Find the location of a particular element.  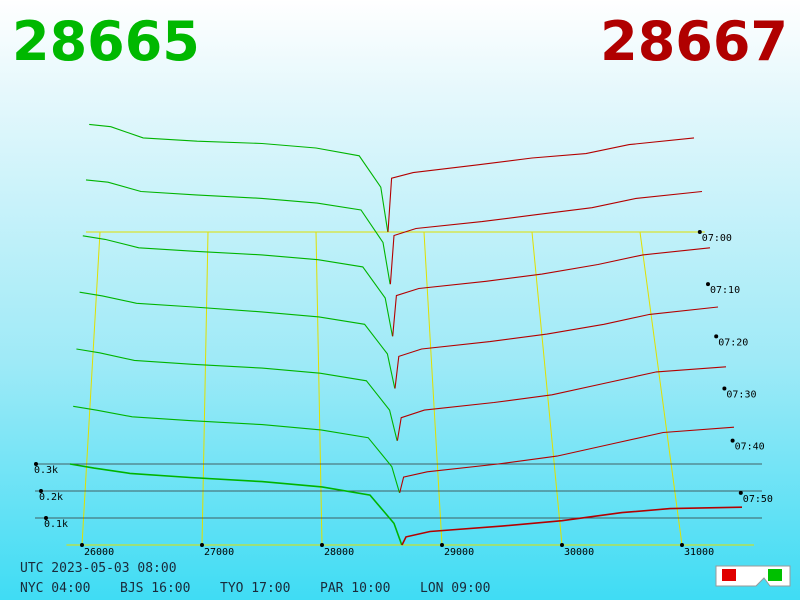

city-time: NYC 04:00 is located at coordinates (55, 588).